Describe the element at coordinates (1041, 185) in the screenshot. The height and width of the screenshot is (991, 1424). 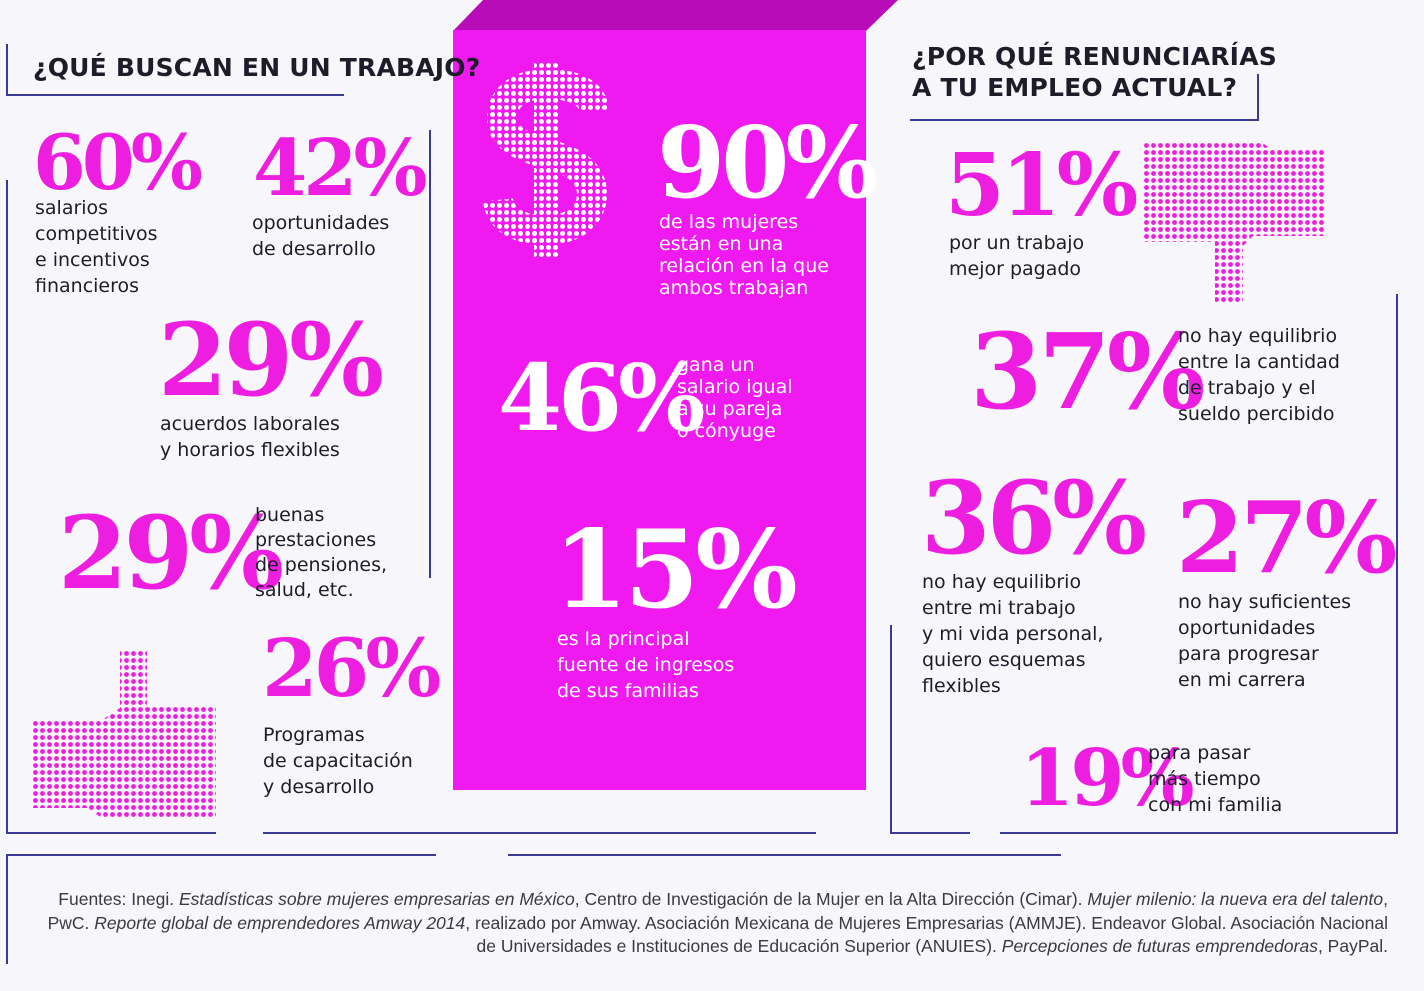
I see `stat-percent: 51%` at that location.